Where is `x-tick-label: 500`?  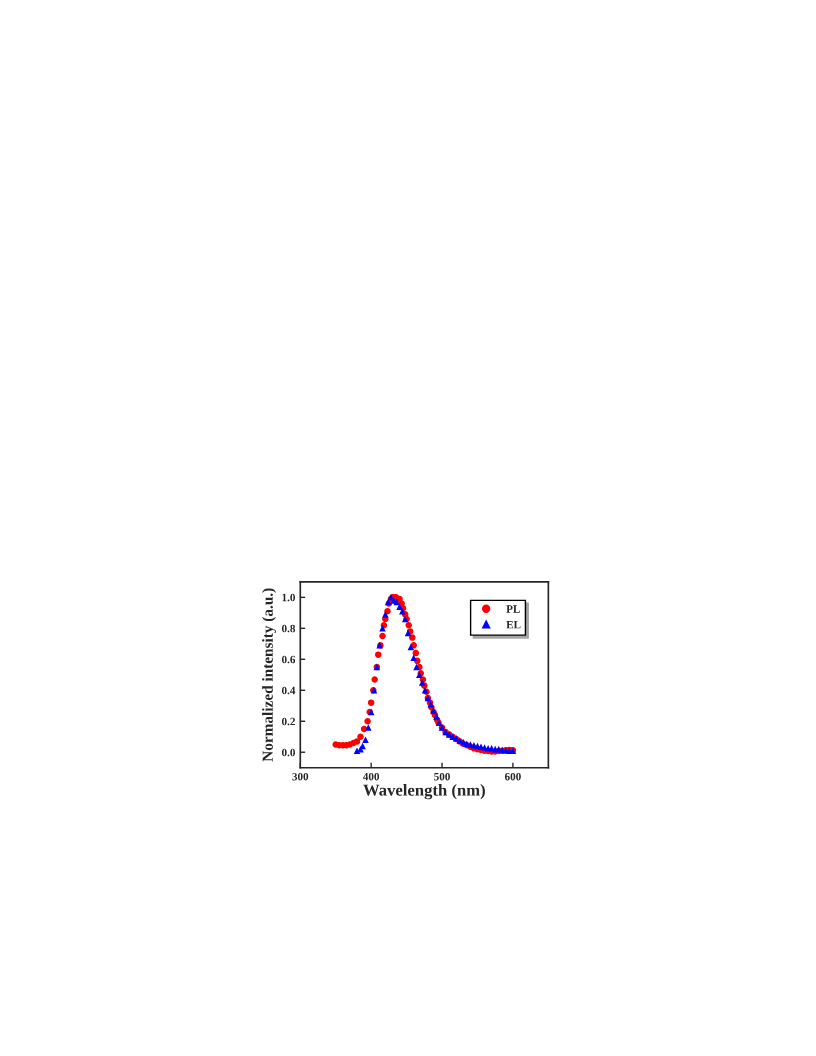
x-tick-label: 500 is located at coordinates (442, 776).